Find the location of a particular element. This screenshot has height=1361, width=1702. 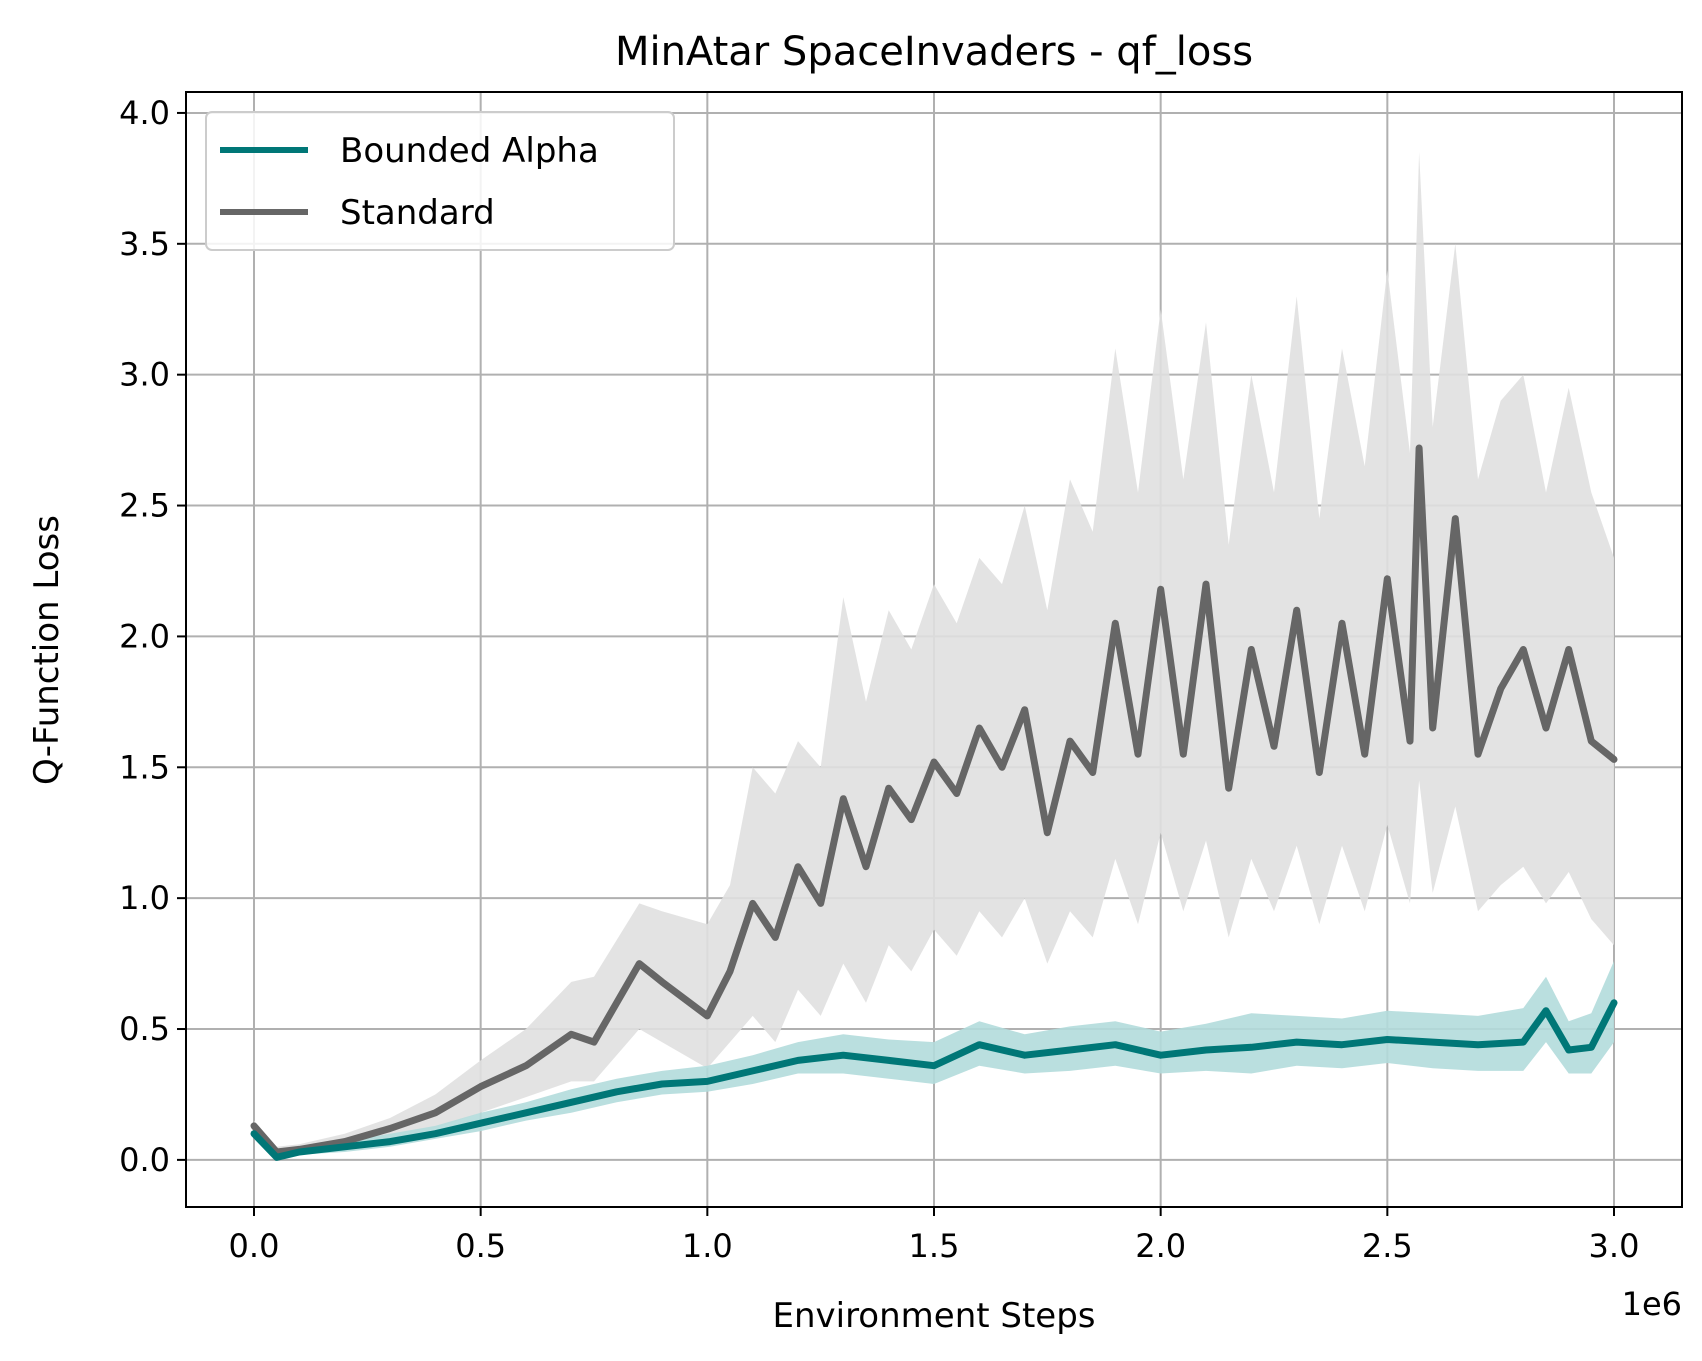

line-bounded-alpha is located at coordinates (934, 1080).